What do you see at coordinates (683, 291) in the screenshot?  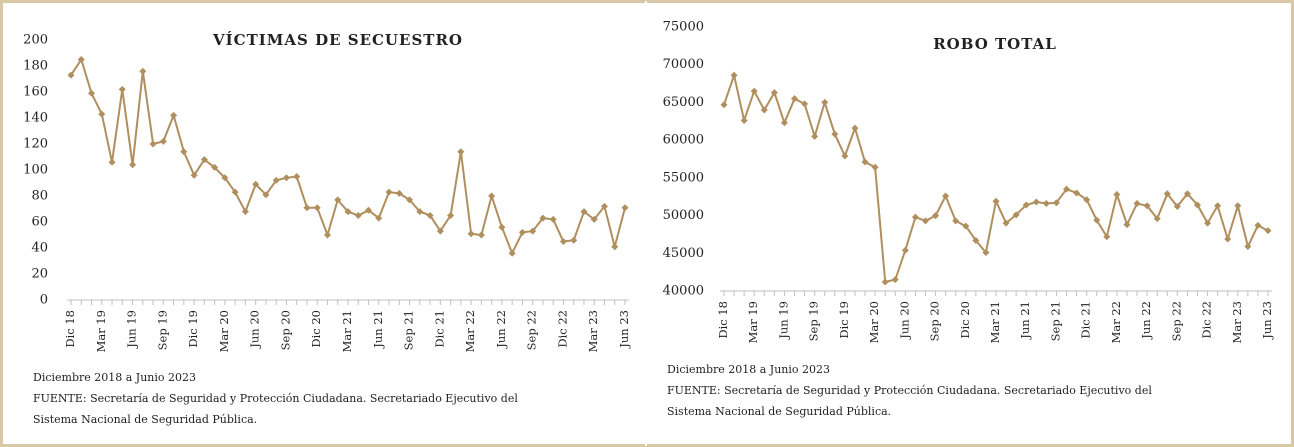 I see `y-tick-label: 40000` at bounding box center [683, 291].